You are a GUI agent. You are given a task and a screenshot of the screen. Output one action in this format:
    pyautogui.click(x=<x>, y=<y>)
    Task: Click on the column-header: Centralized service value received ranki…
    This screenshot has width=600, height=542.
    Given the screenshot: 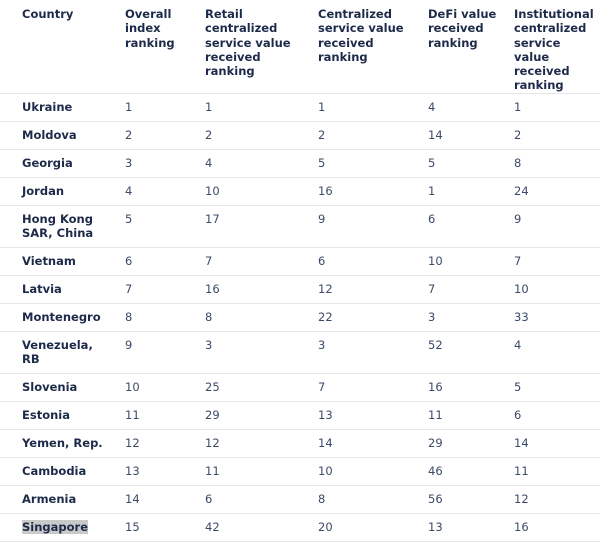 What is the action you would take?
    pyautogui.click(x=373, y=47)
    